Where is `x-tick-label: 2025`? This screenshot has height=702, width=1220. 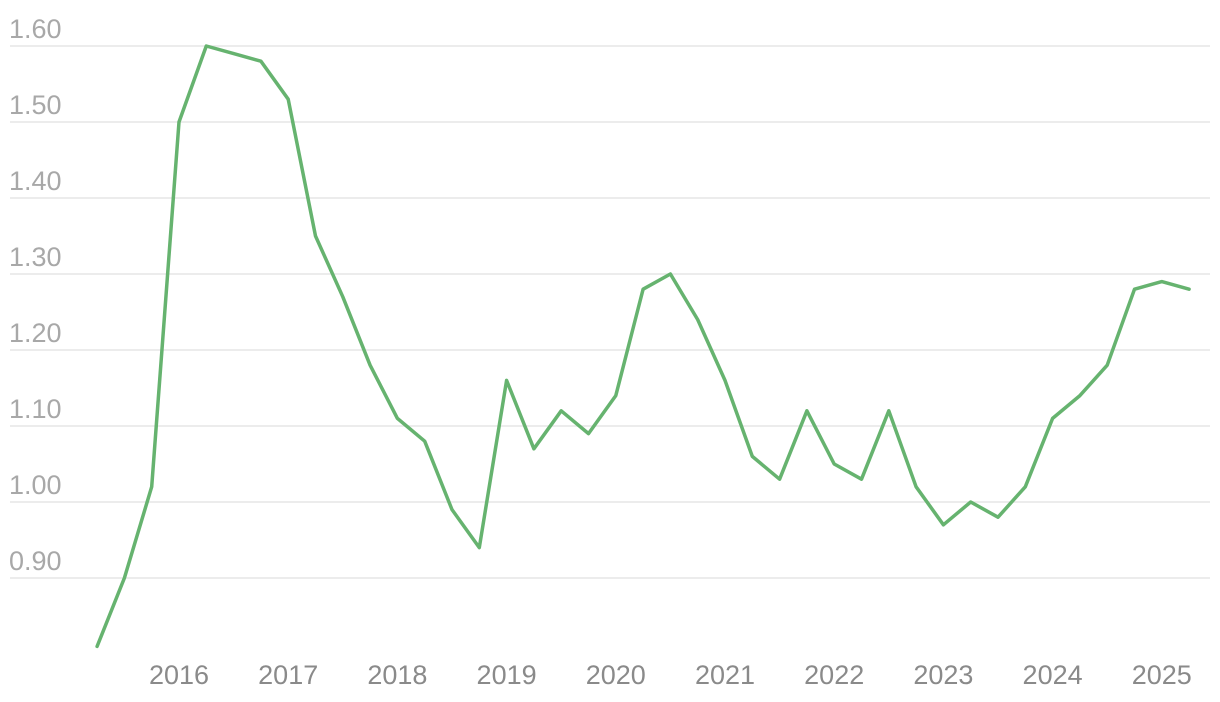
x-tick-label: 2025 is located at coordinates (1162, 675).